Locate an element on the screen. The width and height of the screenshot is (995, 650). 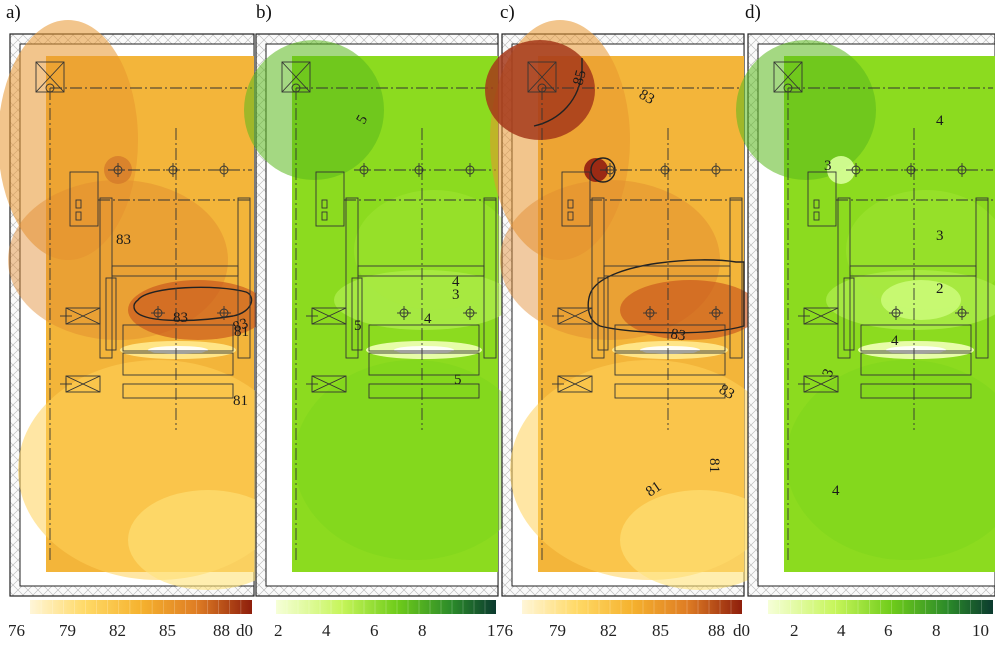
contour-label: 2 is located at coordinates (940, 289).